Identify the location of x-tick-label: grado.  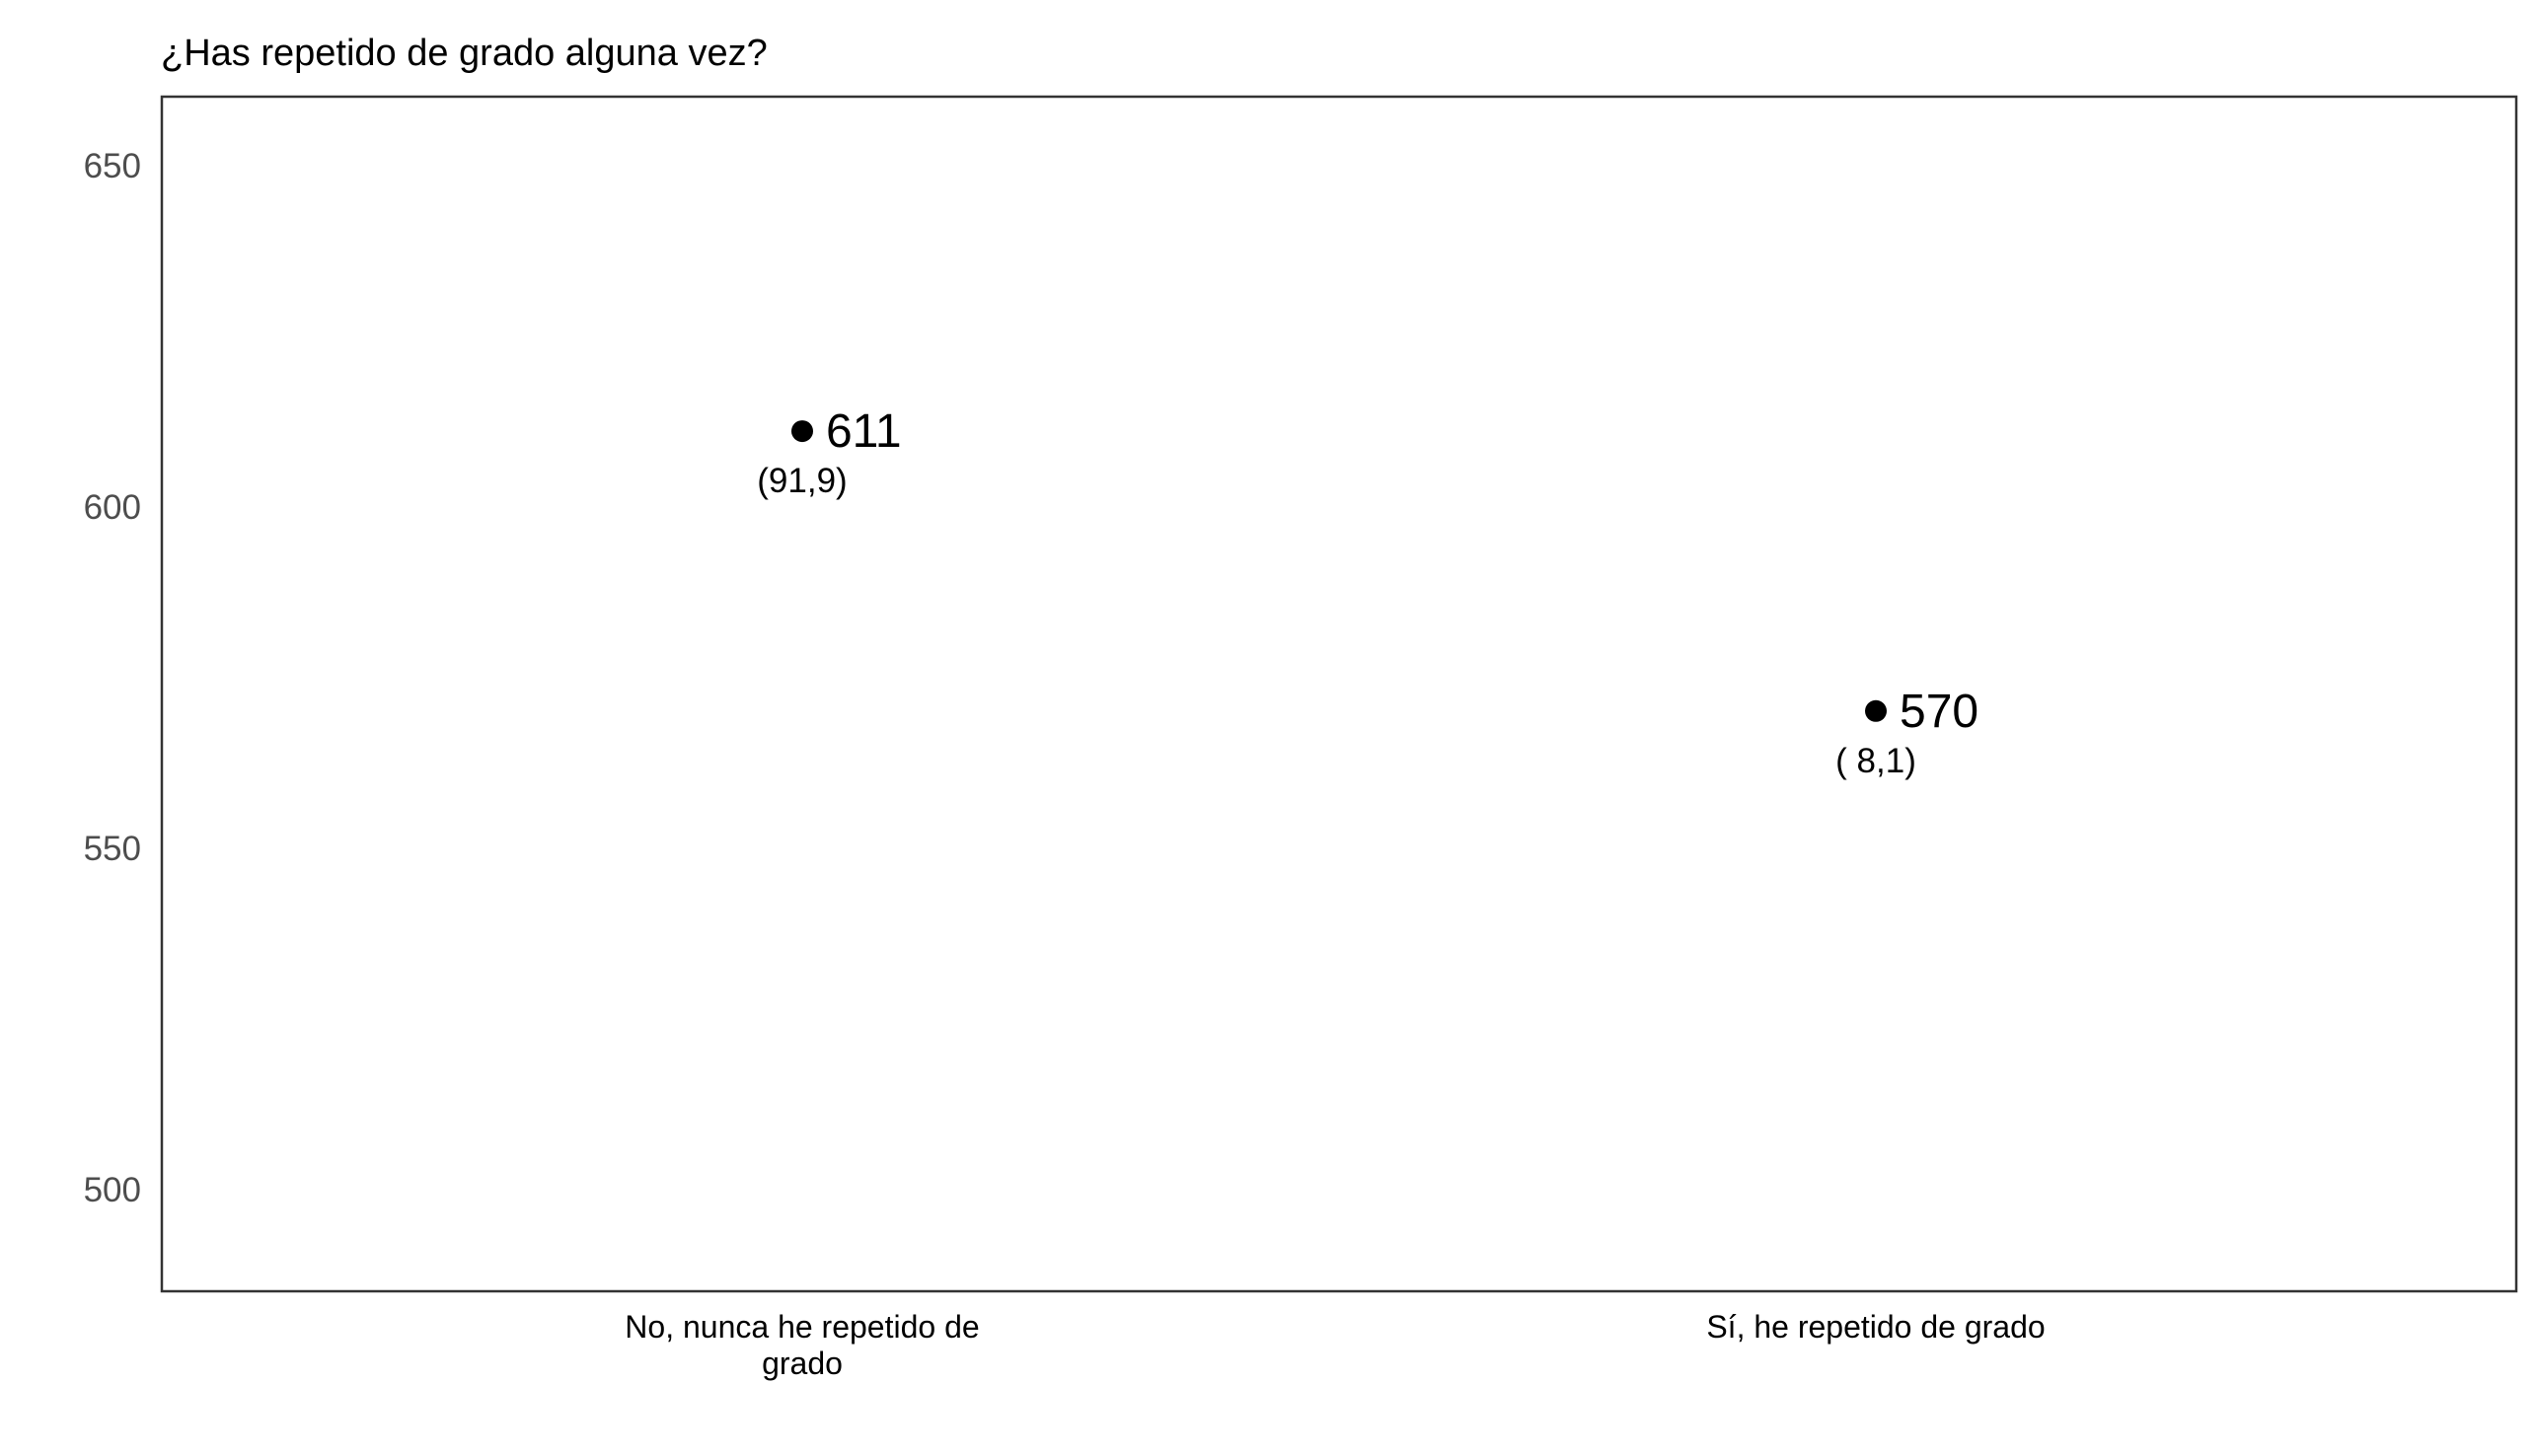
(803, 1363).